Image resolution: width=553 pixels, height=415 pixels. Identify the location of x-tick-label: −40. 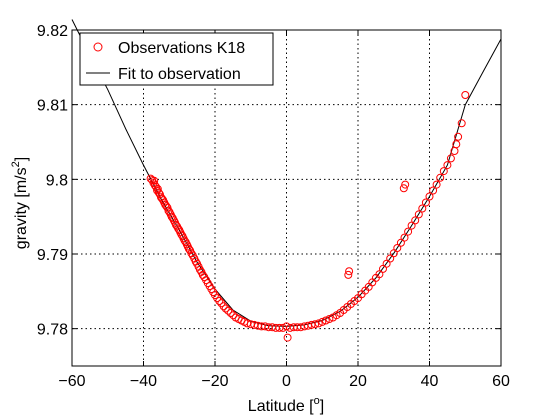
(143, 381).